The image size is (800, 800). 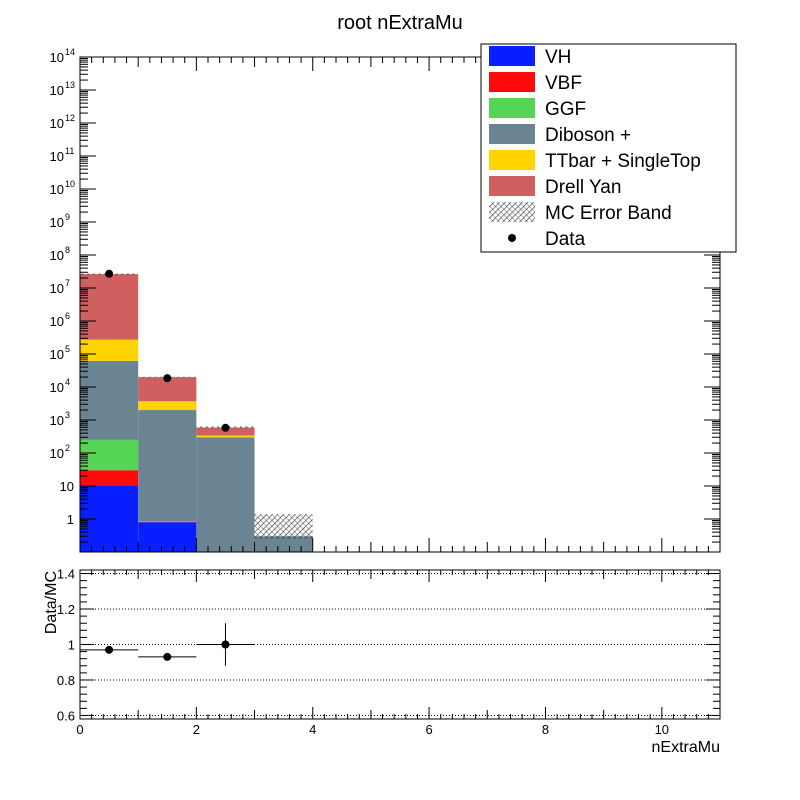 I want to click on main-y-tick-exponent: 13, so click(x=70, y=85).